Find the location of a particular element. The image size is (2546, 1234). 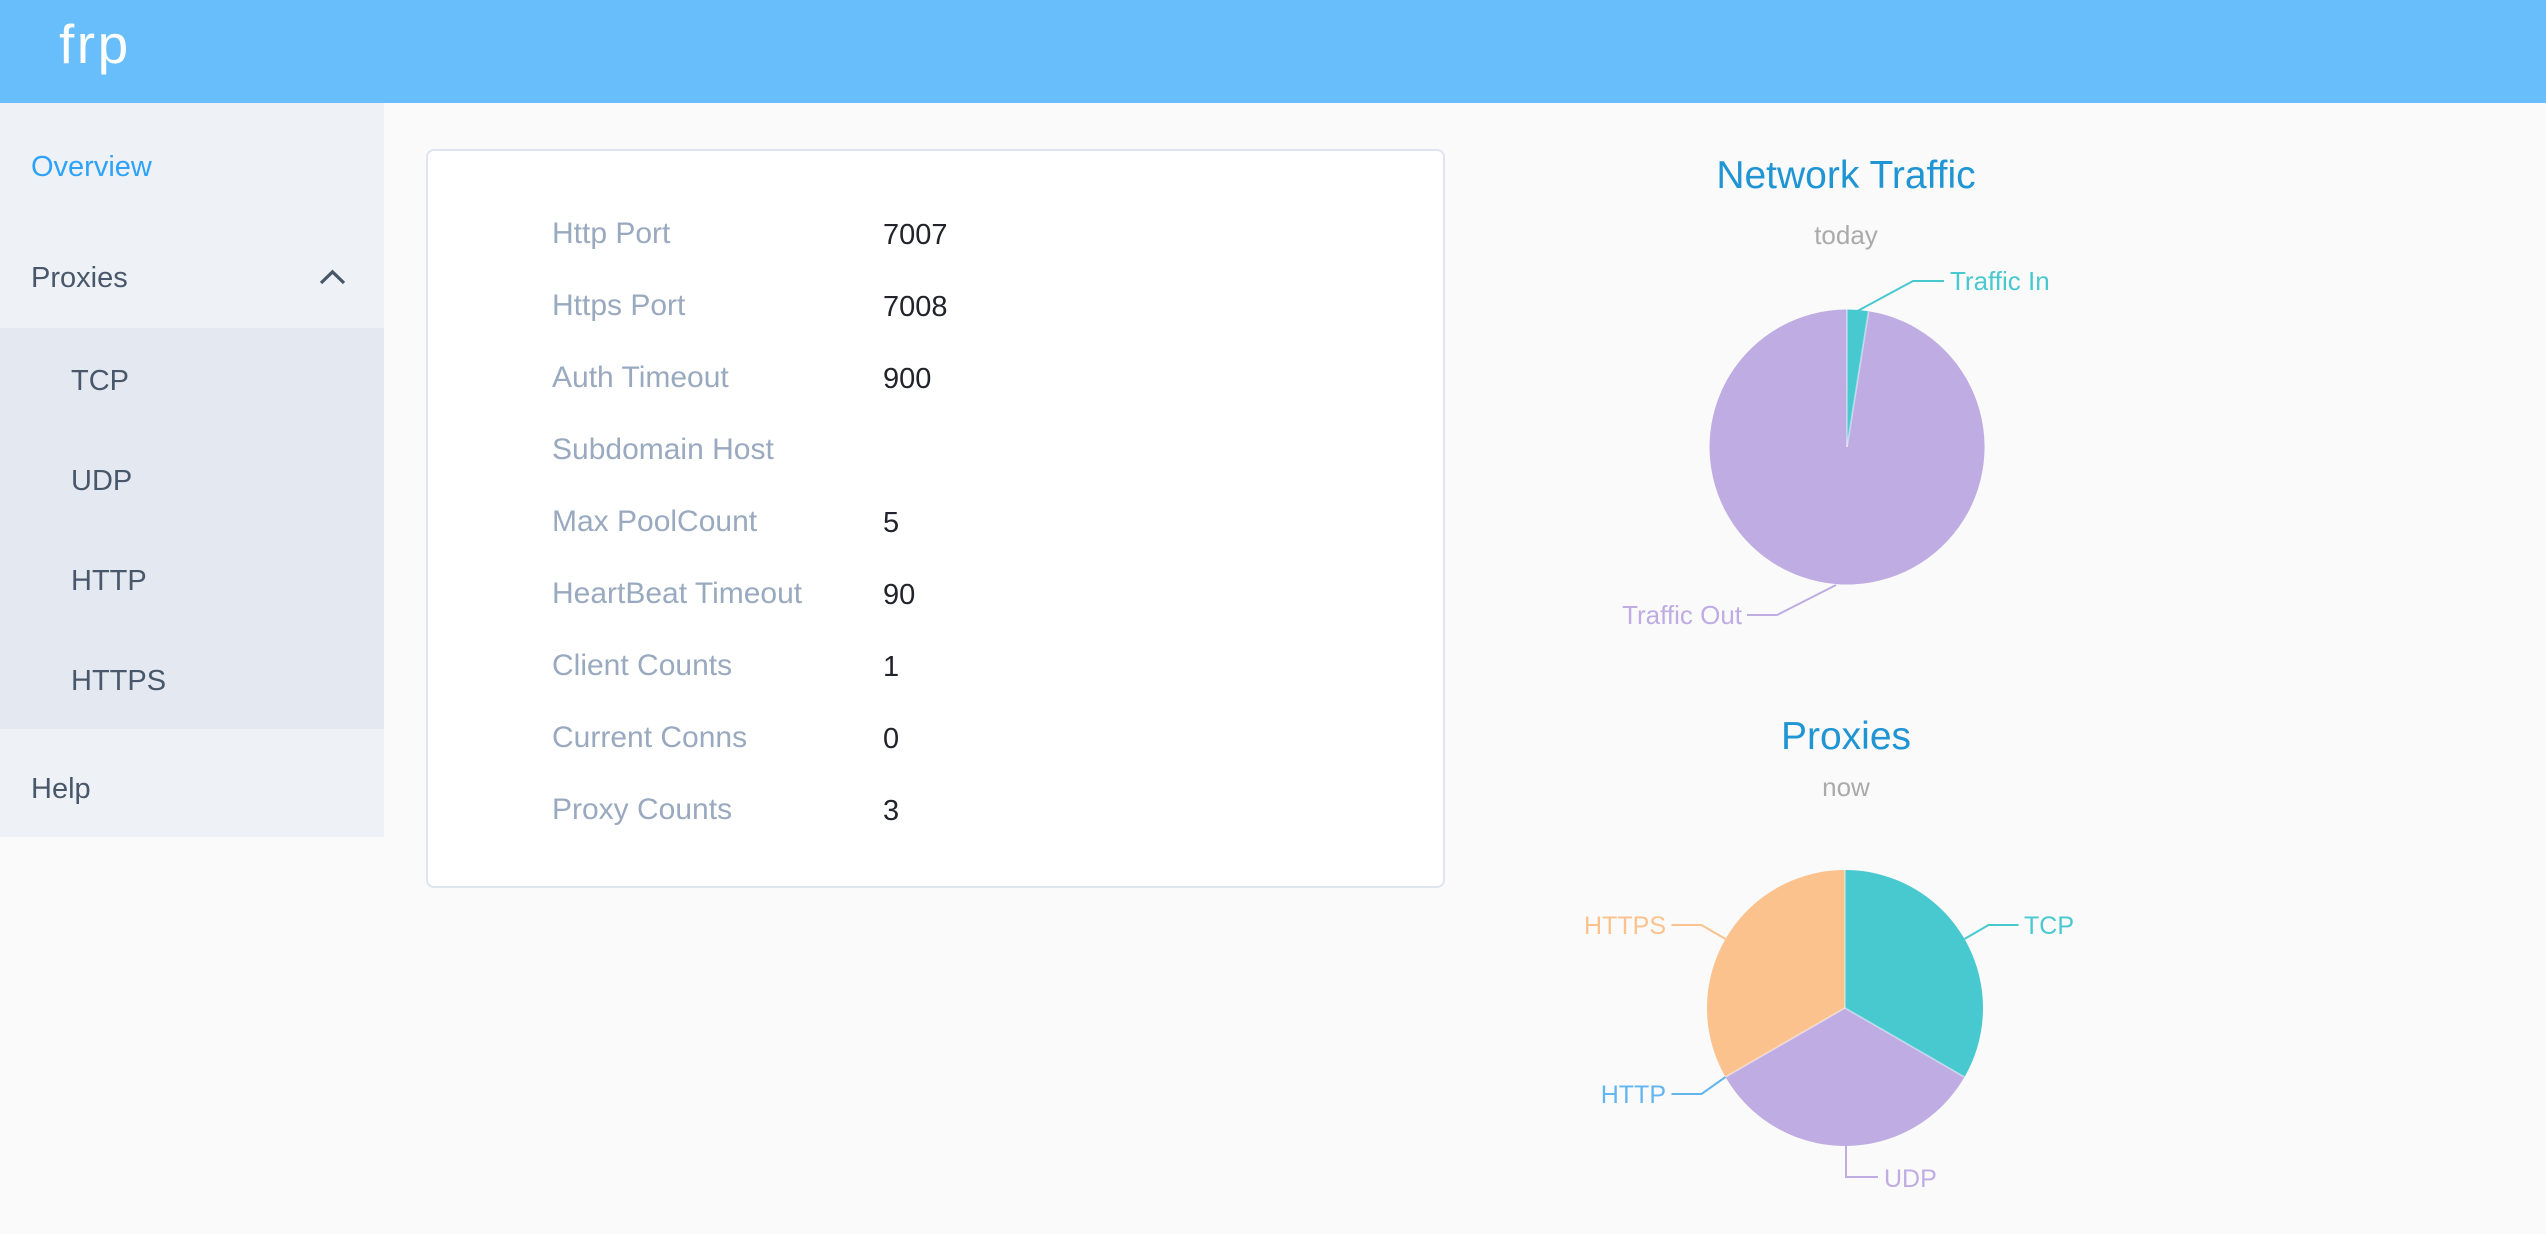

svg-text: Traffic In is located at coordinates (2000, 281).